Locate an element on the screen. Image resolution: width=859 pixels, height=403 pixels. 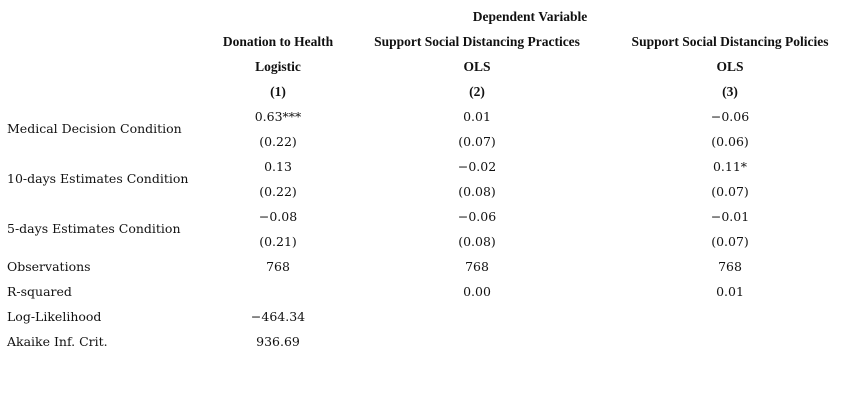
stat-label: Log-Likelihood is located at coordinates (54, 316).